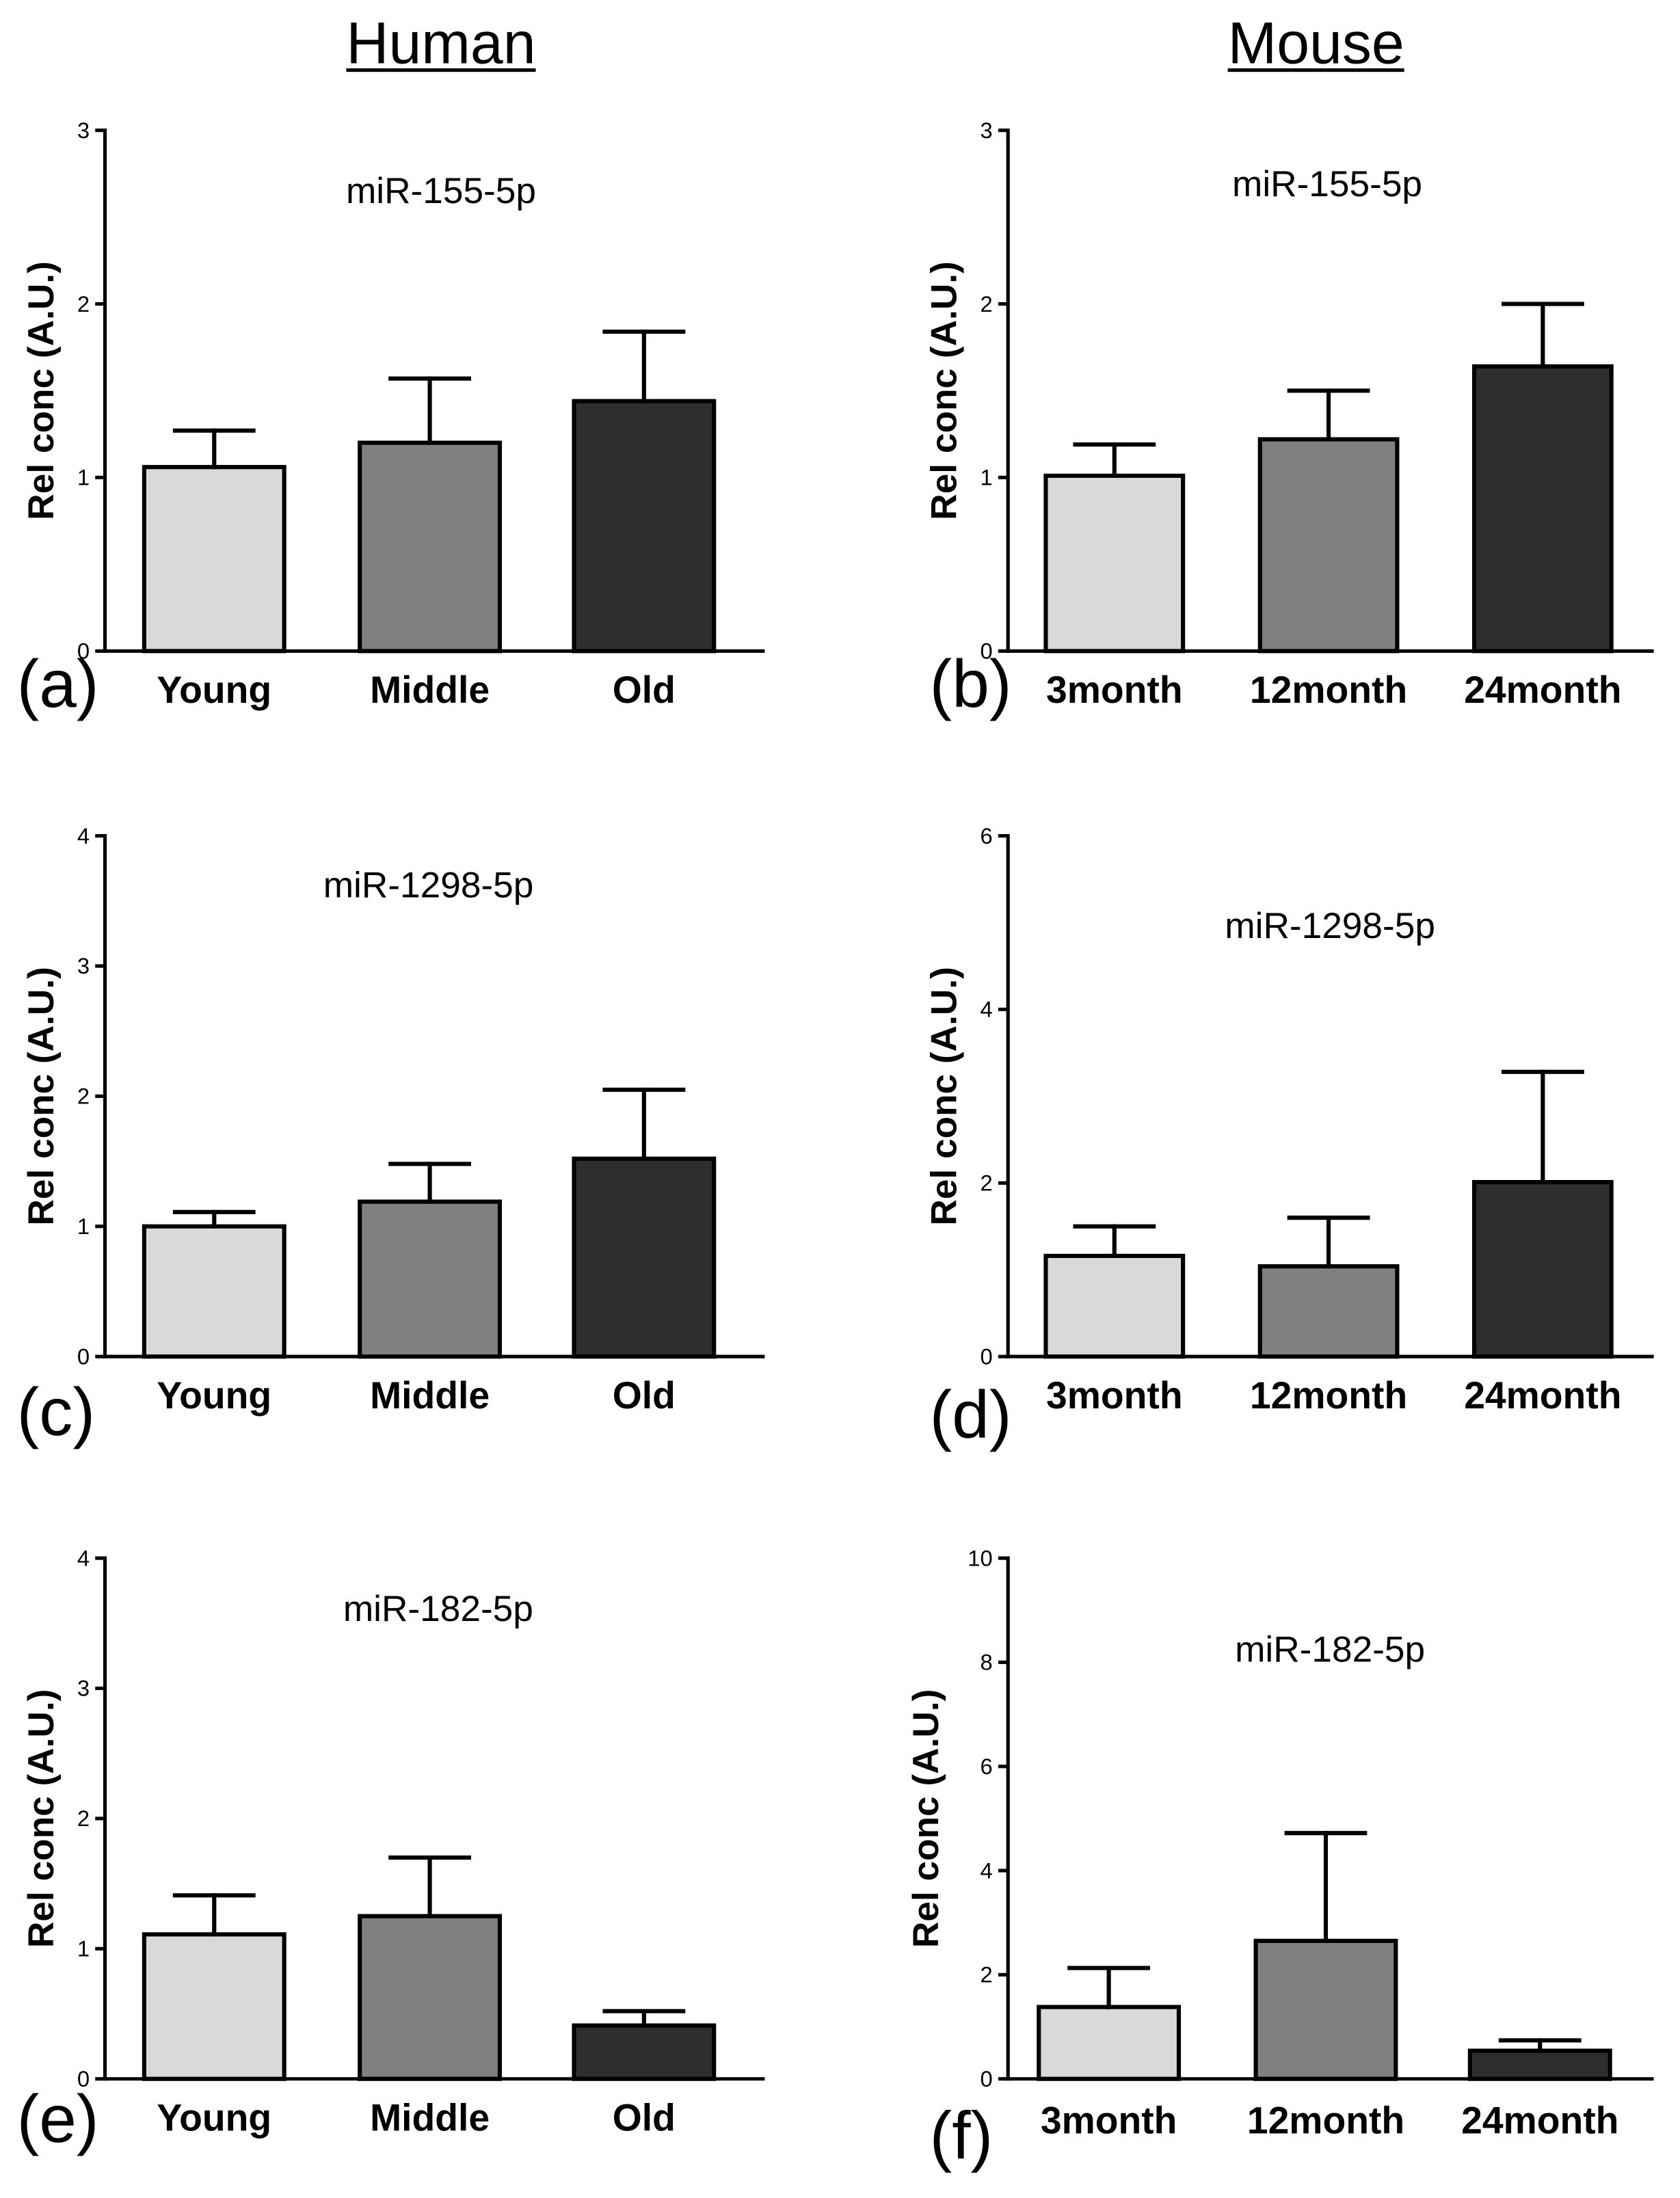  I want to click on category-label-a-old: Old, so click(644, 690).